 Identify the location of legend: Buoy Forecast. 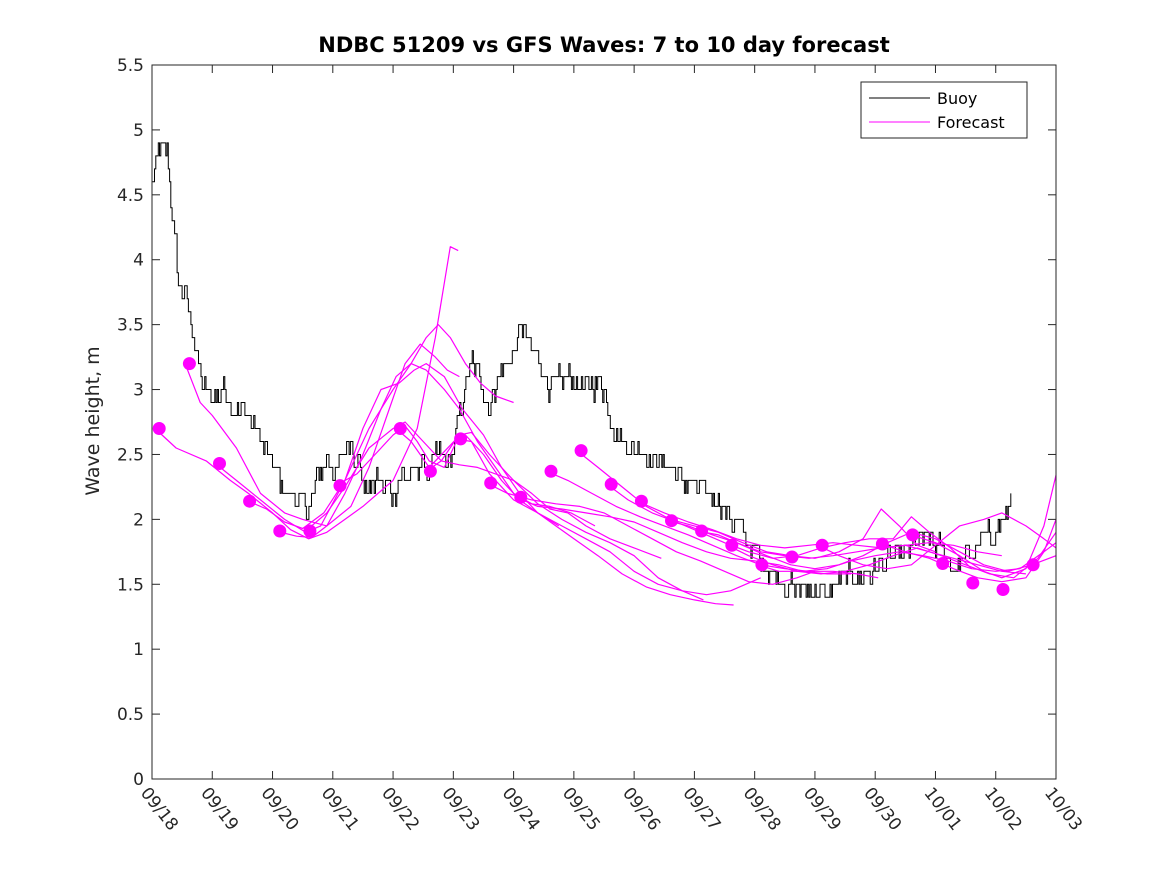
(944, 110).